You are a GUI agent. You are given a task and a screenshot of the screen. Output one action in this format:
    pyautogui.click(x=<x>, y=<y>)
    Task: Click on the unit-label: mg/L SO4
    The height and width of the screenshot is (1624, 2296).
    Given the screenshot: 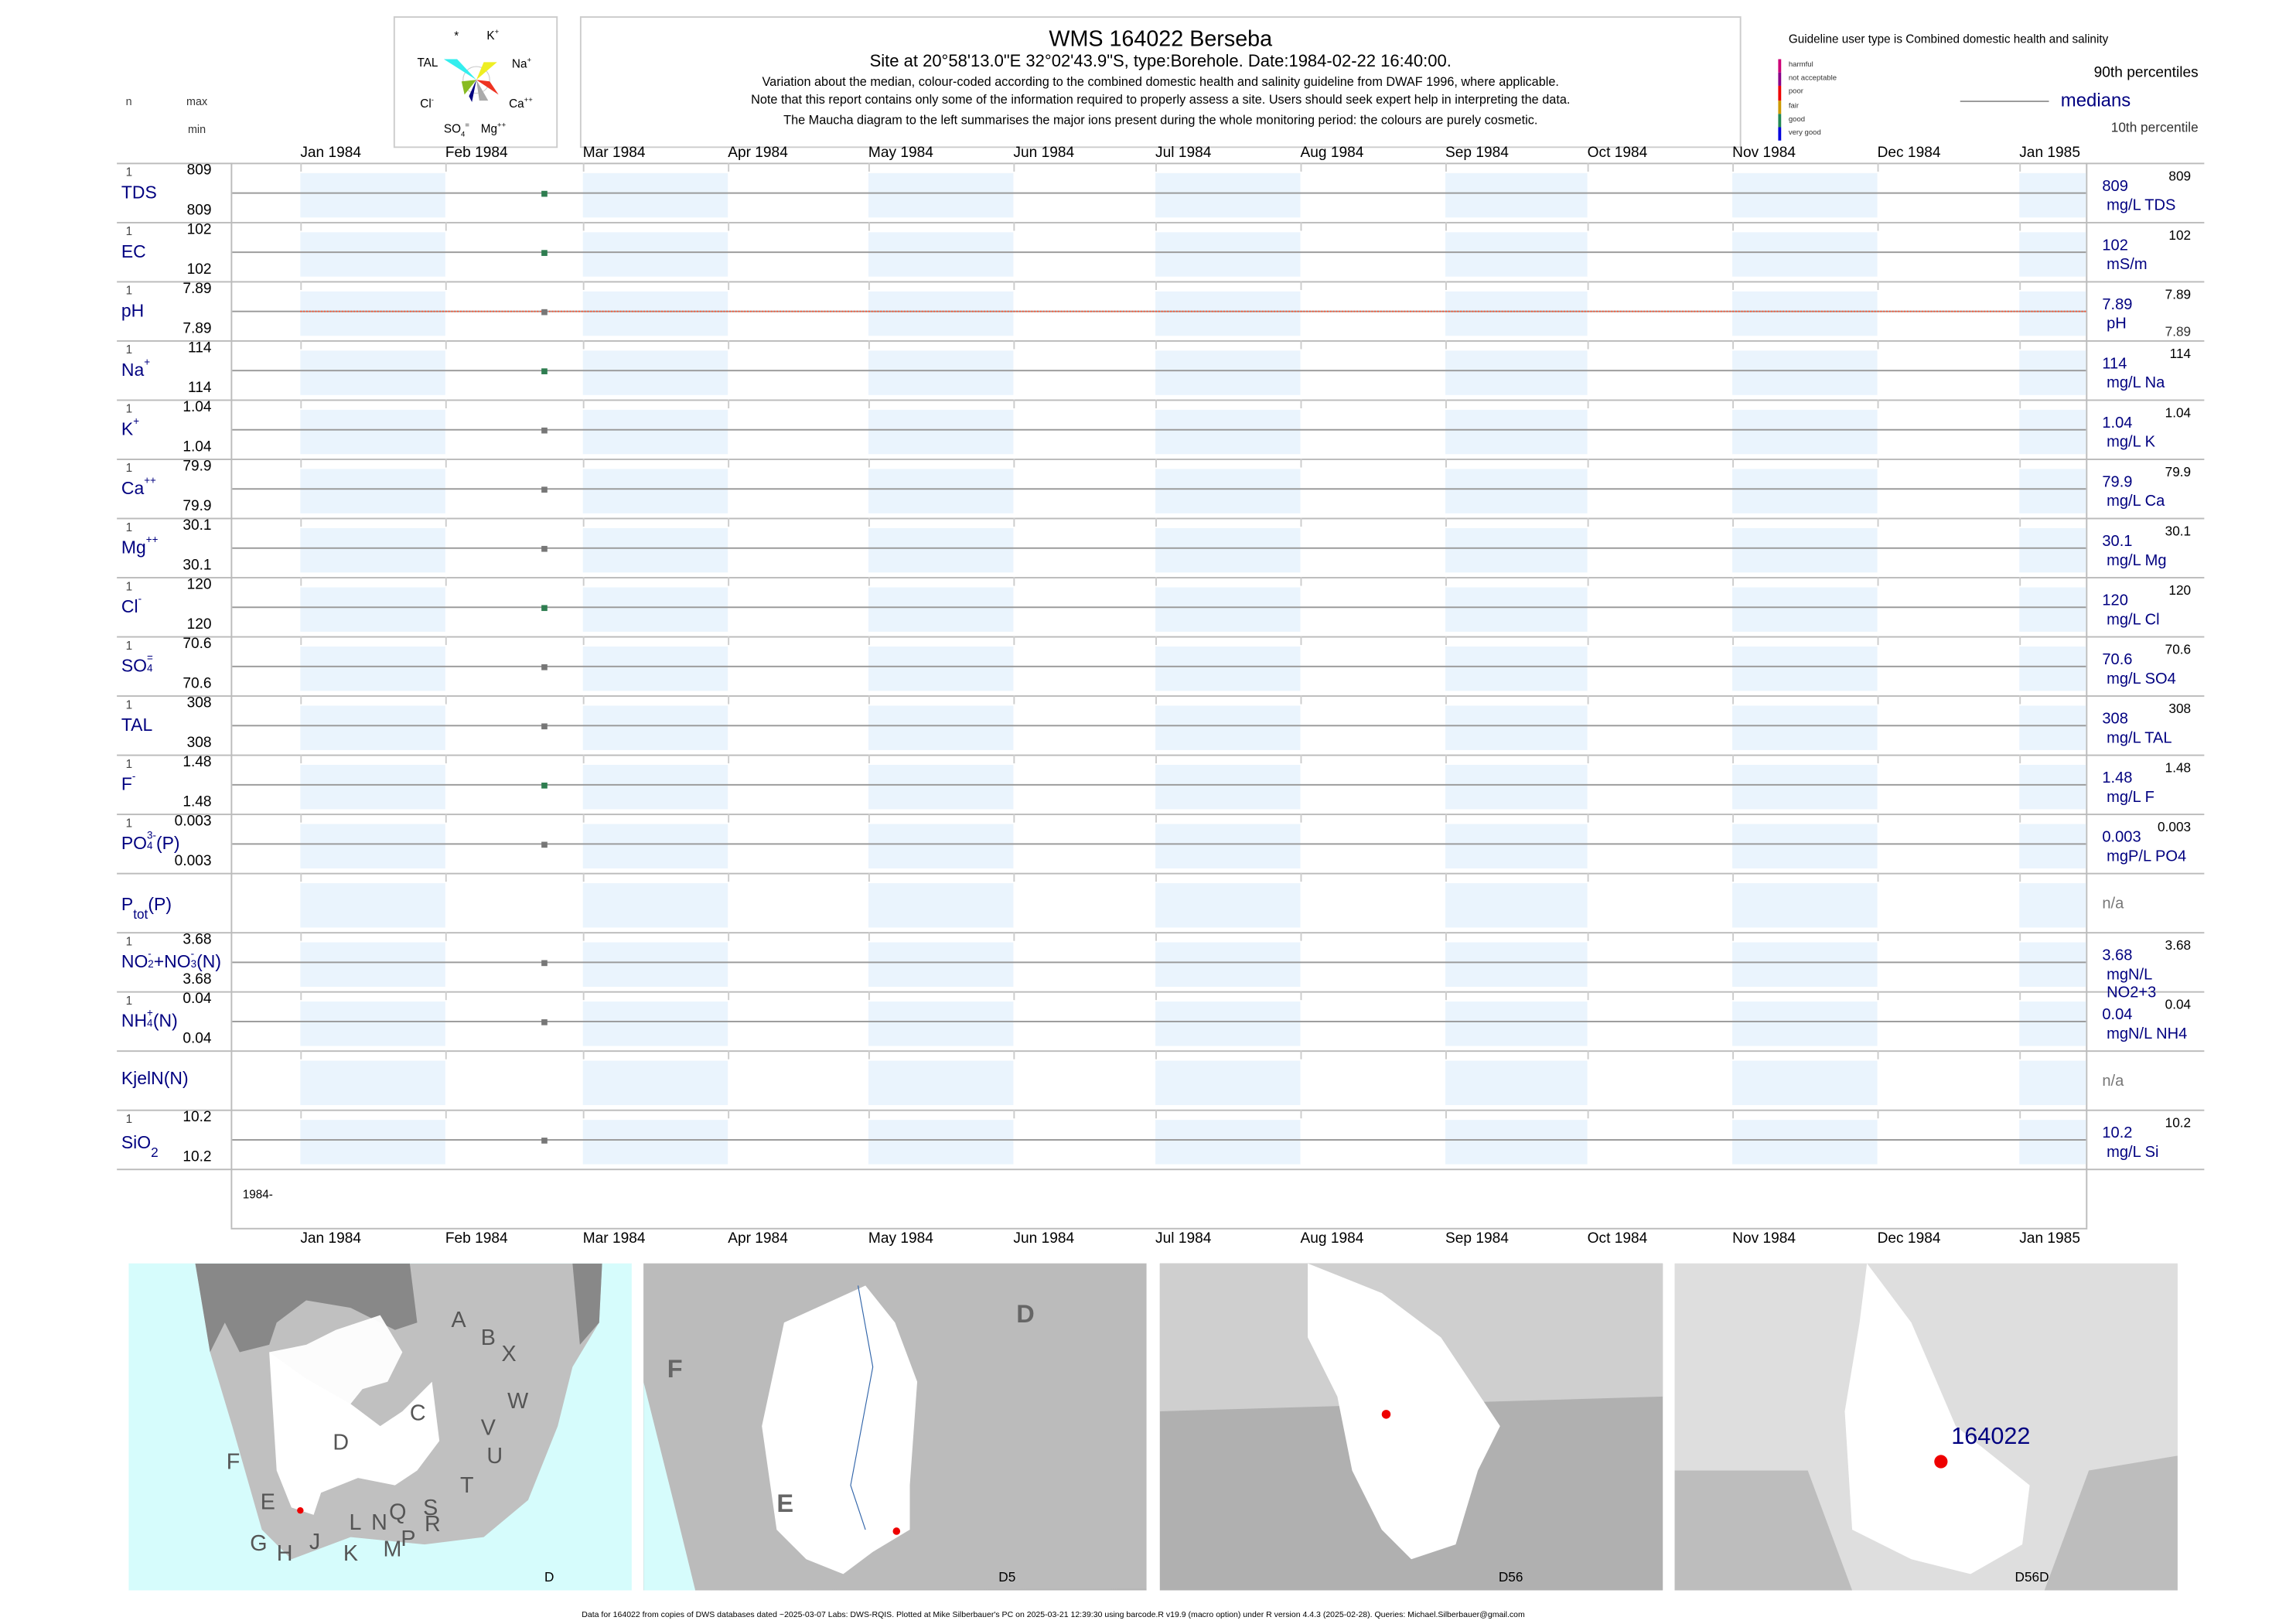 What is the action you would take?
    pyautogui.click(x=2141, y=679)
    